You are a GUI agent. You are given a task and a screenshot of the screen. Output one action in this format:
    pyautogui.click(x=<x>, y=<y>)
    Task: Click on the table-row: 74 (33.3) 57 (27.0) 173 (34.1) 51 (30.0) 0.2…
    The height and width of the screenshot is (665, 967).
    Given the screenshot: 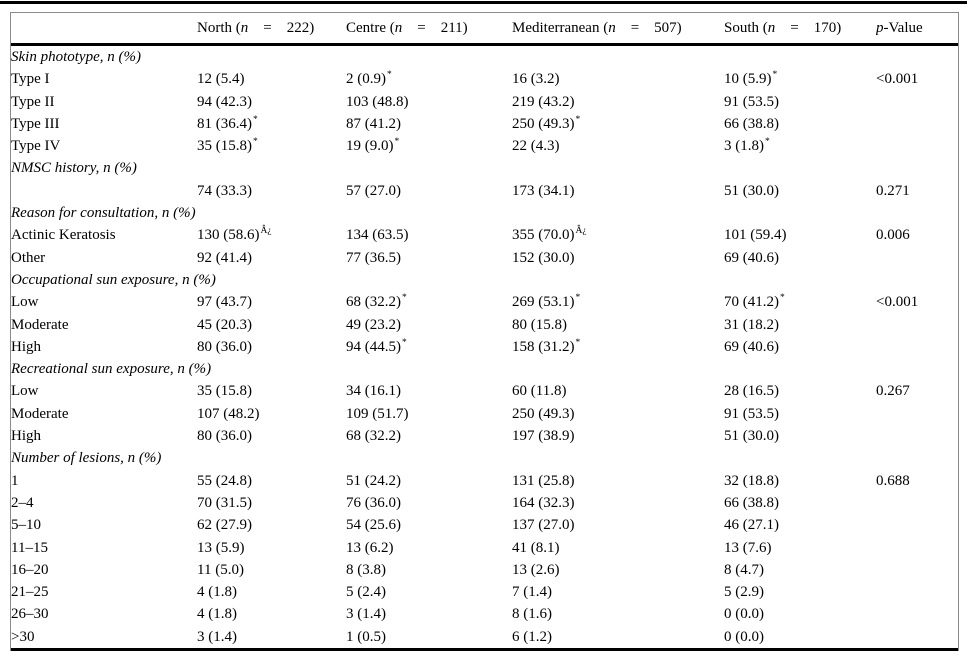 What is the action you would take?
    pyautogui.click(x=484, y=191)
    